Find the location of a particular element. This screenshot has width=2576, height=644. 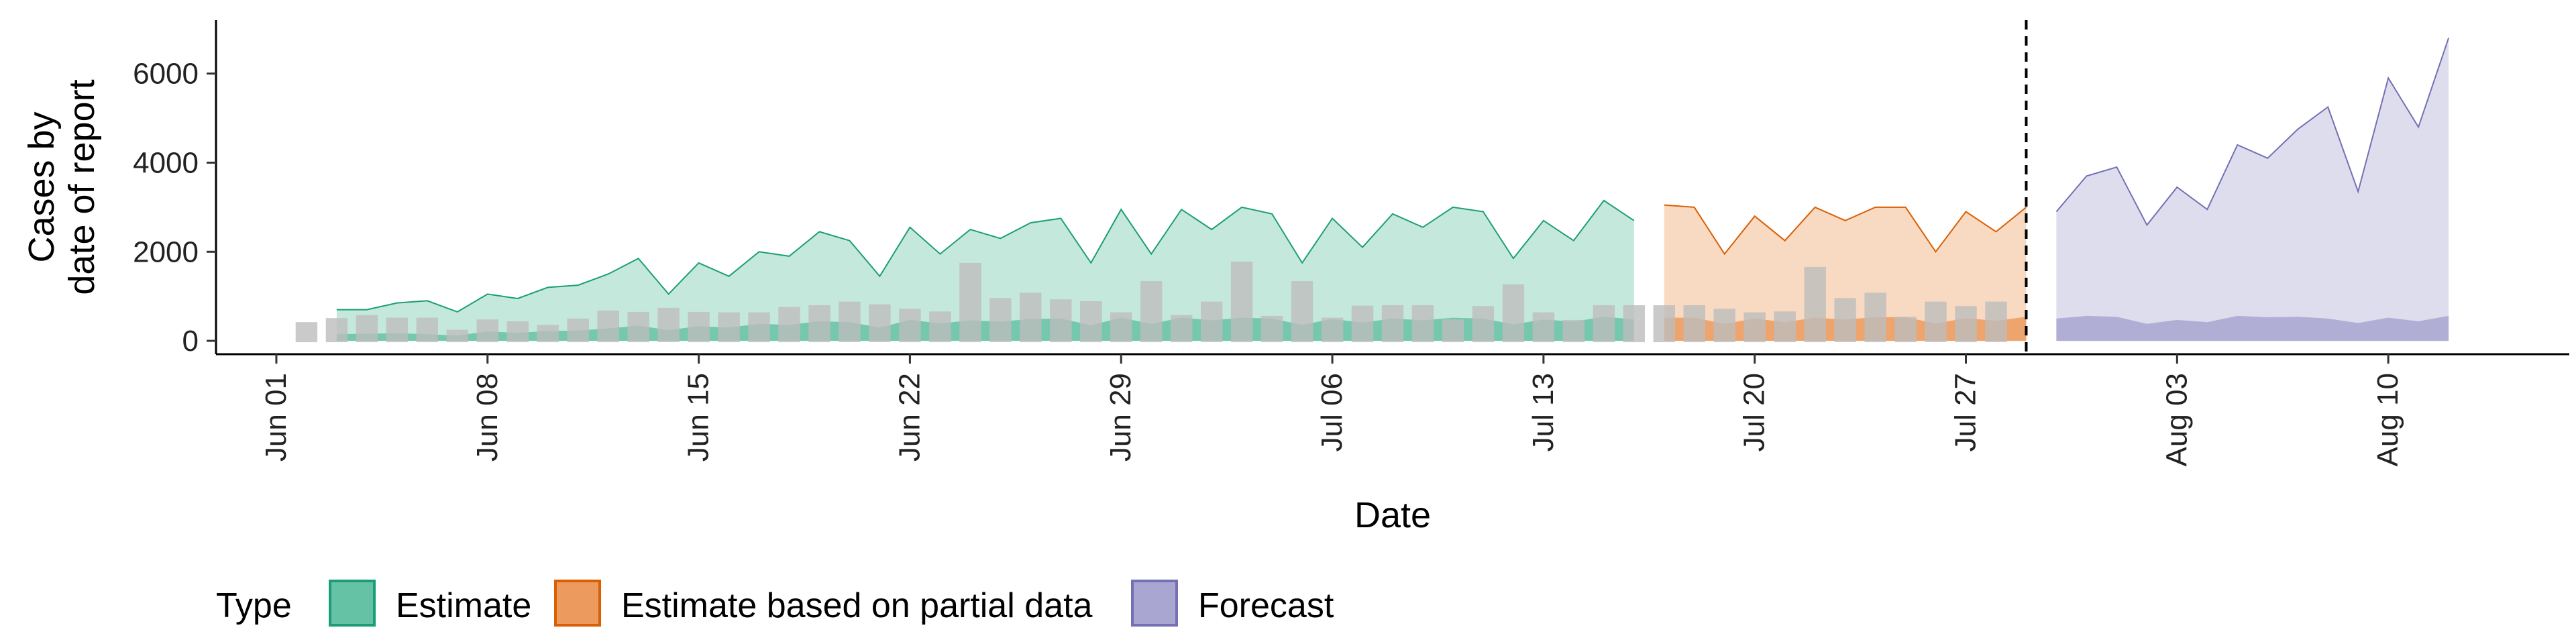

x-tick-label: Jun 29 is located at coordinates (1120, 417).